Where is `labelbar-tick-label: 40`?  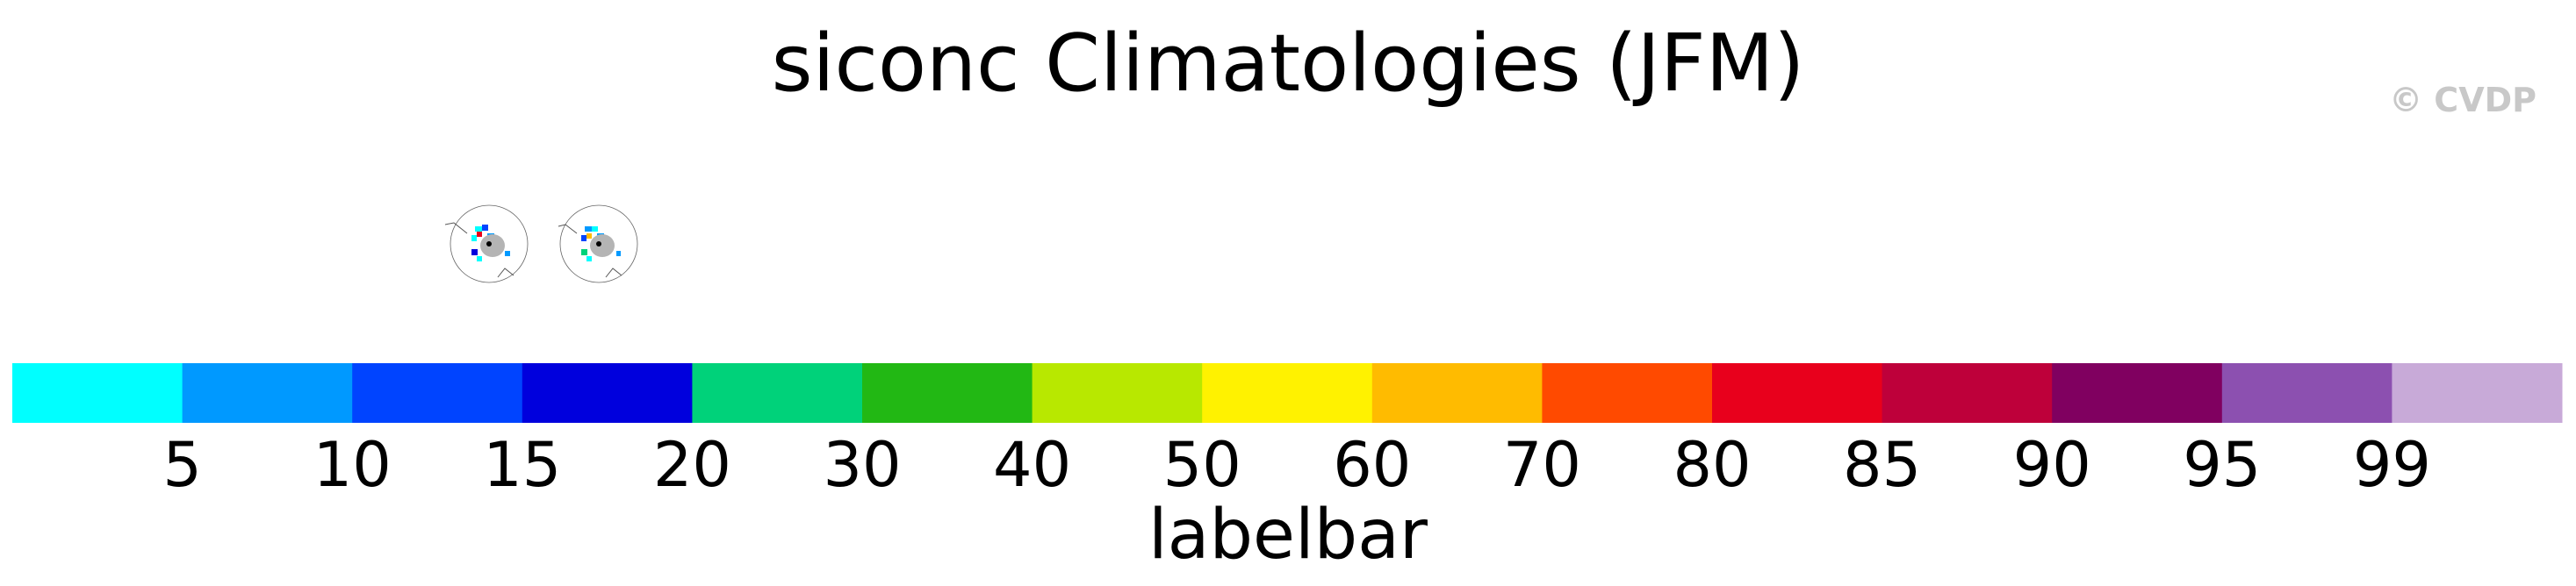
labelbar-tick-label: 40 is located at coordinates (1032, 462).